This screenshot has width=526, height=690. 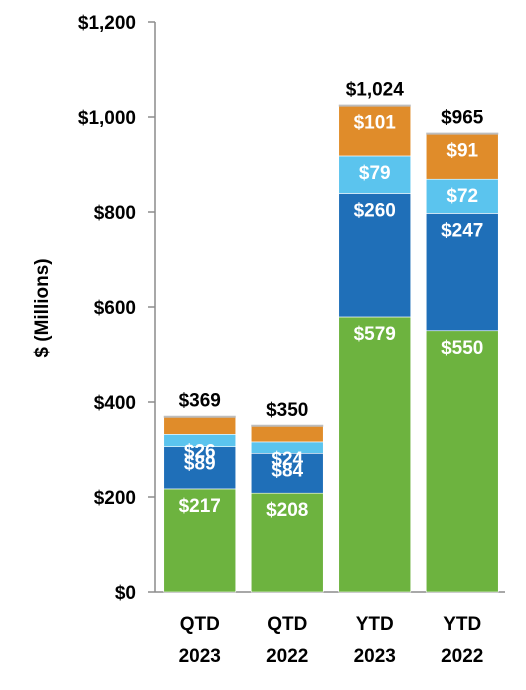 What do you see at coordinates (107, 118) in the screenshot?
I see `y-tick-label: $1,000` at bounding box center [107, 118].